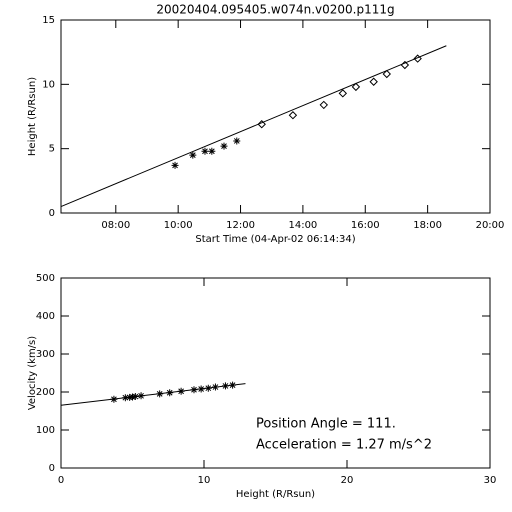 This screenshot has height=512, width=512. I want to click on y-tick-label: 15, so click(48, 20).